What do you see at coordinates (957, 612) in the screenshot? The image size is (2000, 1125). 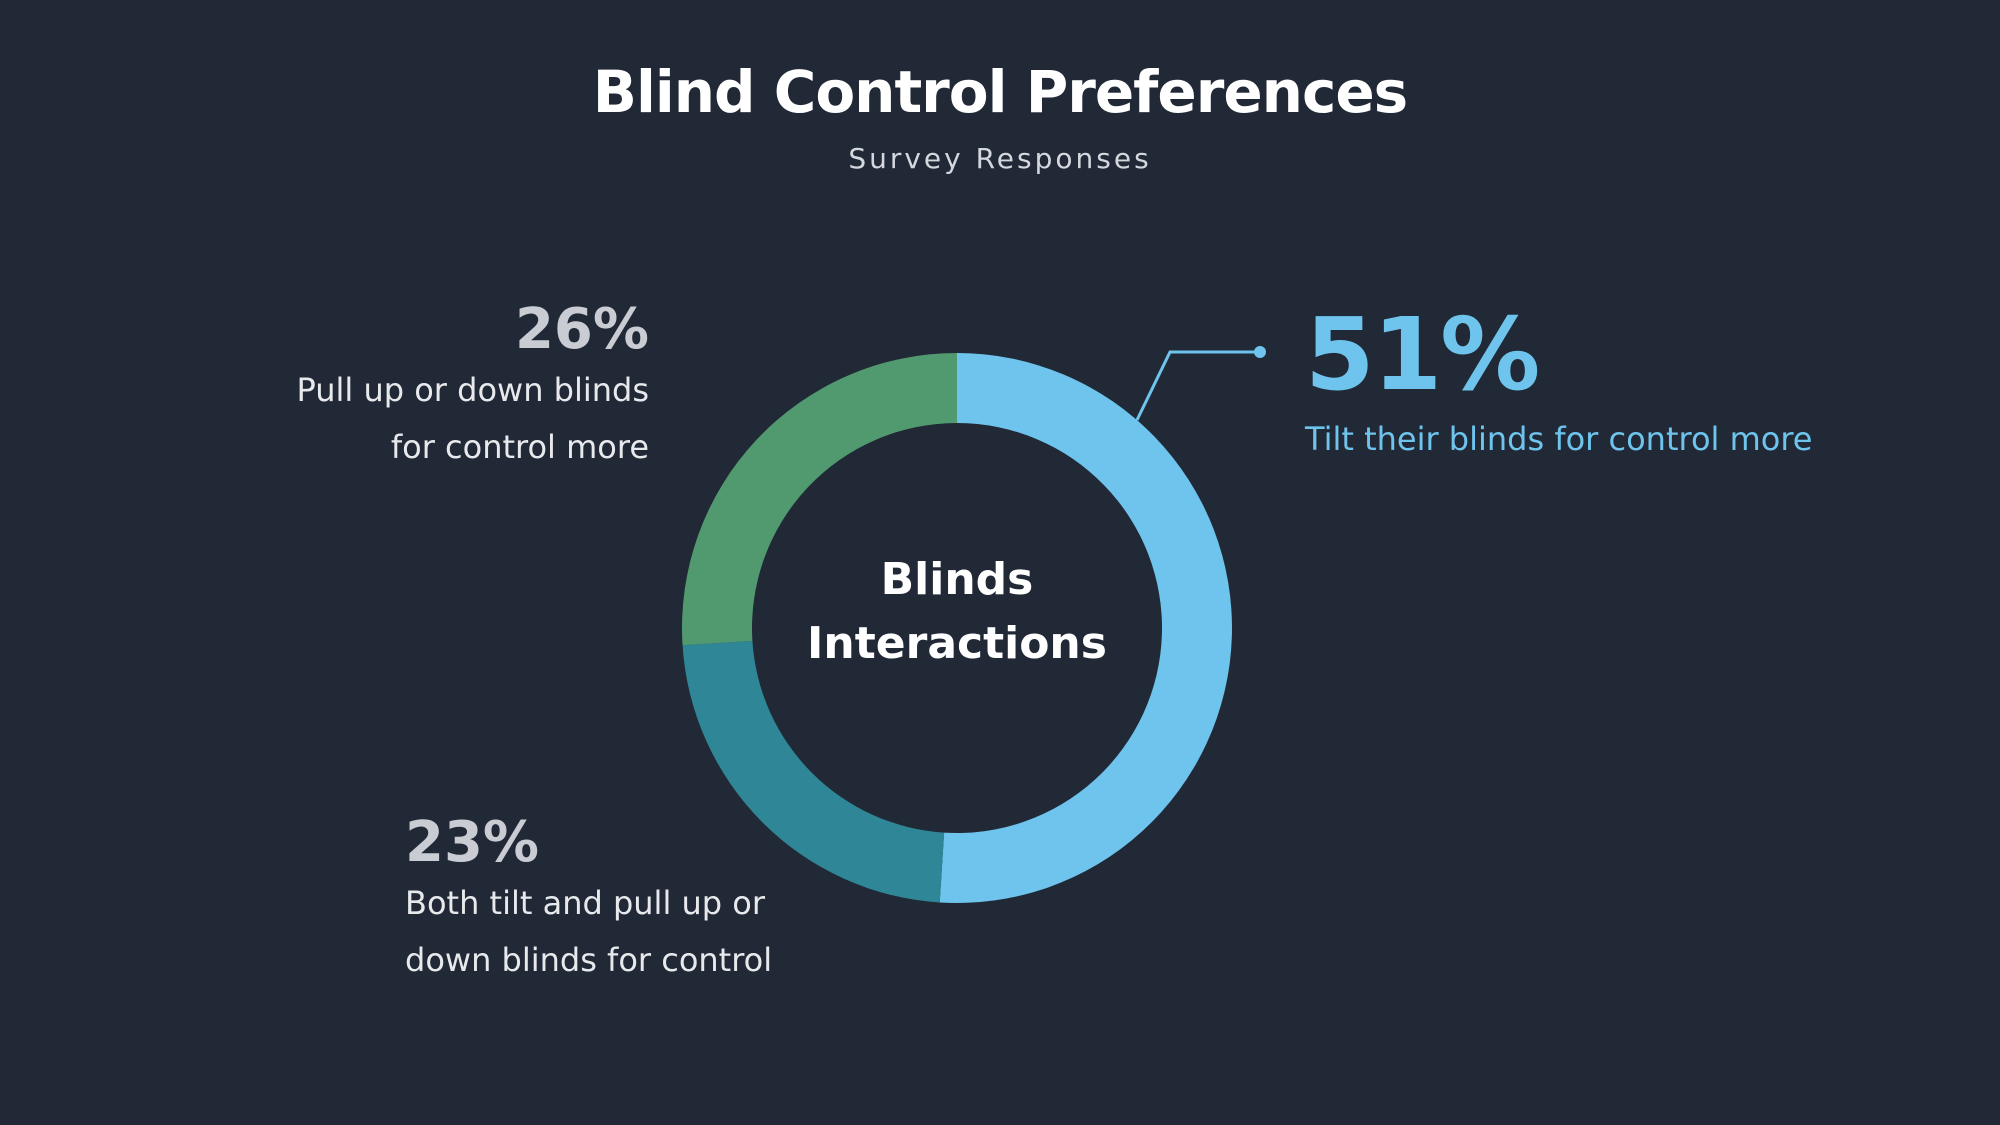 I see `donut-center-label: Blinds Interactions` at bounding box center [957, 612].